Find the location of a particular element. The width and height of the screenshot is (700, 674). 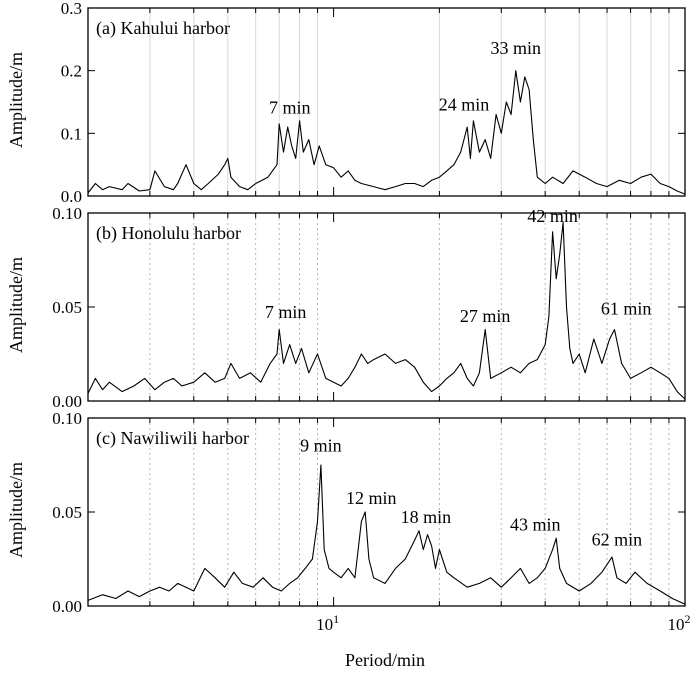

peak-annotation: 18 min is located at coordinates (426, 517).